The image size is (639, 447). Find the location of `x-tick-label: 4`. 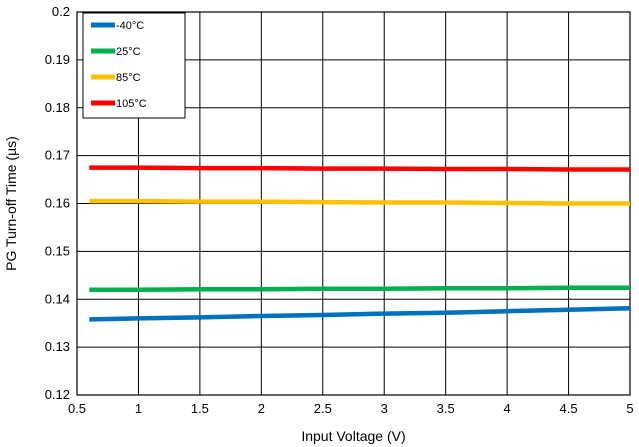

x-tick-label: 4 is located at coordinates (506, 408).